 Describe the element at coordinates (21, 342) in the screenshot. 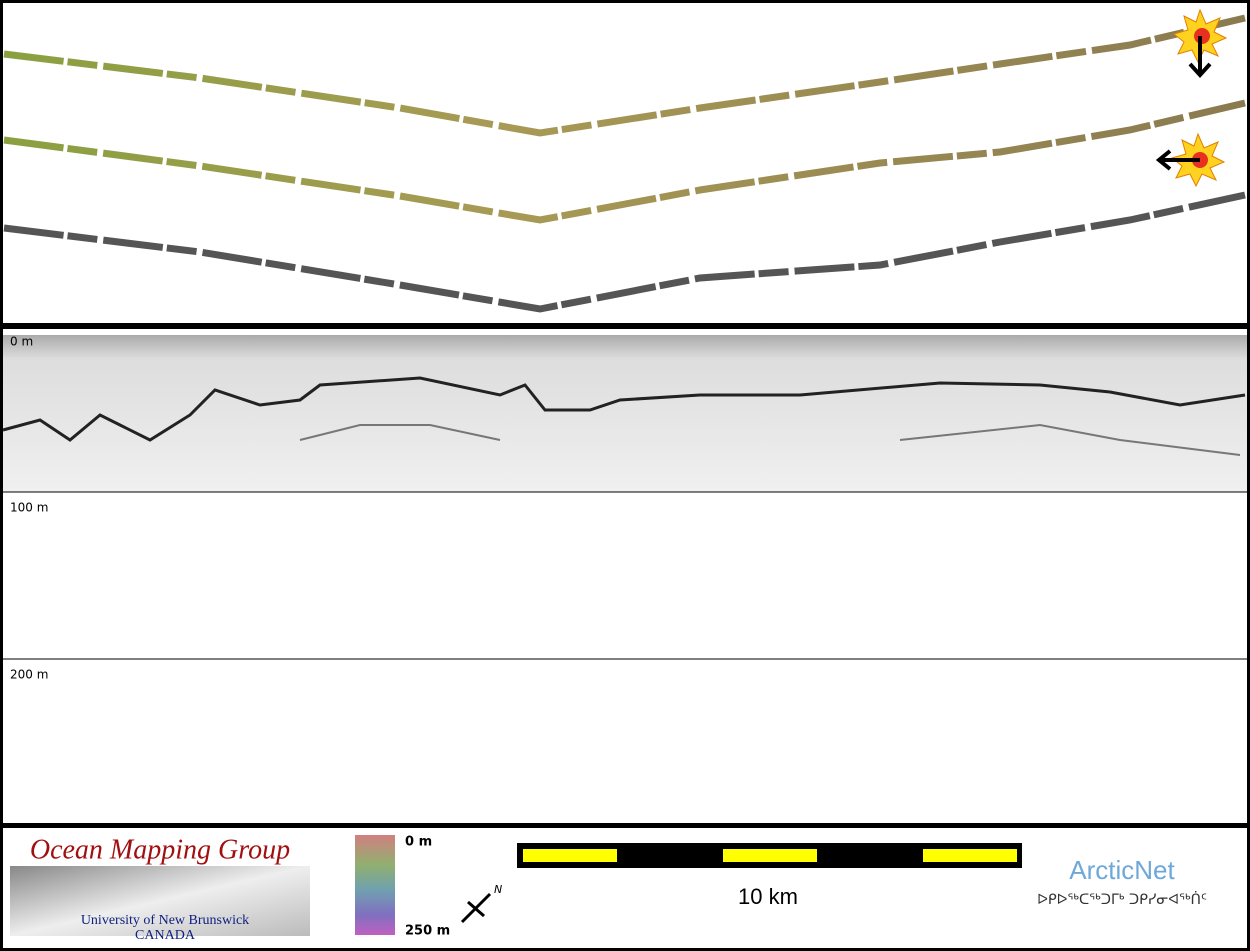

I see `depth-label: 0 m` at that location.